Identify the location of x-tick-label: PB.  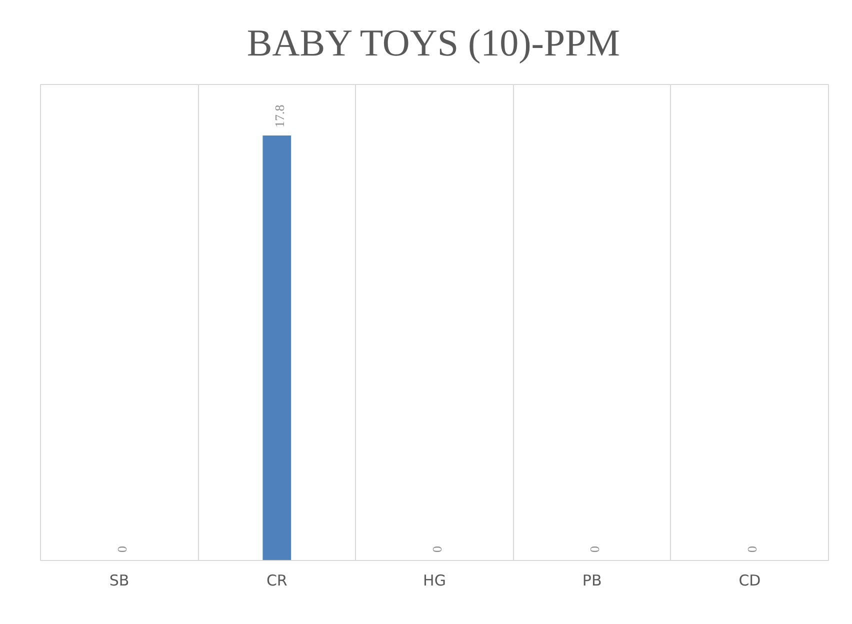
(592, 581).